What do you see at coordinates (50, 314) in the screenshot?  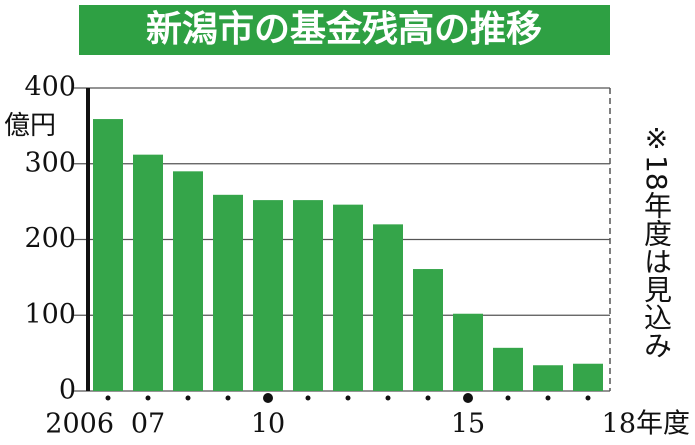 I see `y-tick-label: 100` at bounding box center [50, 314].